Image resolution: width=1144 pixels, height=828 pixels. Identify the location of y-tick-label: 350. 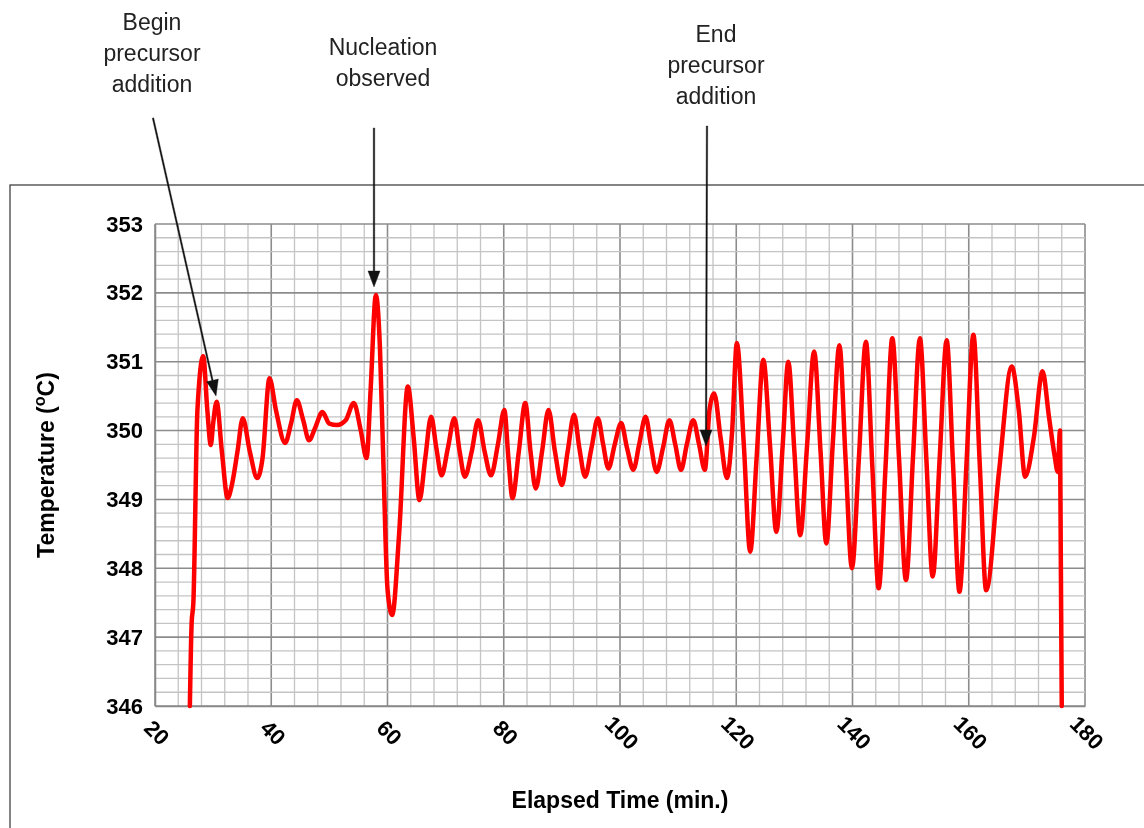
(124, 431).